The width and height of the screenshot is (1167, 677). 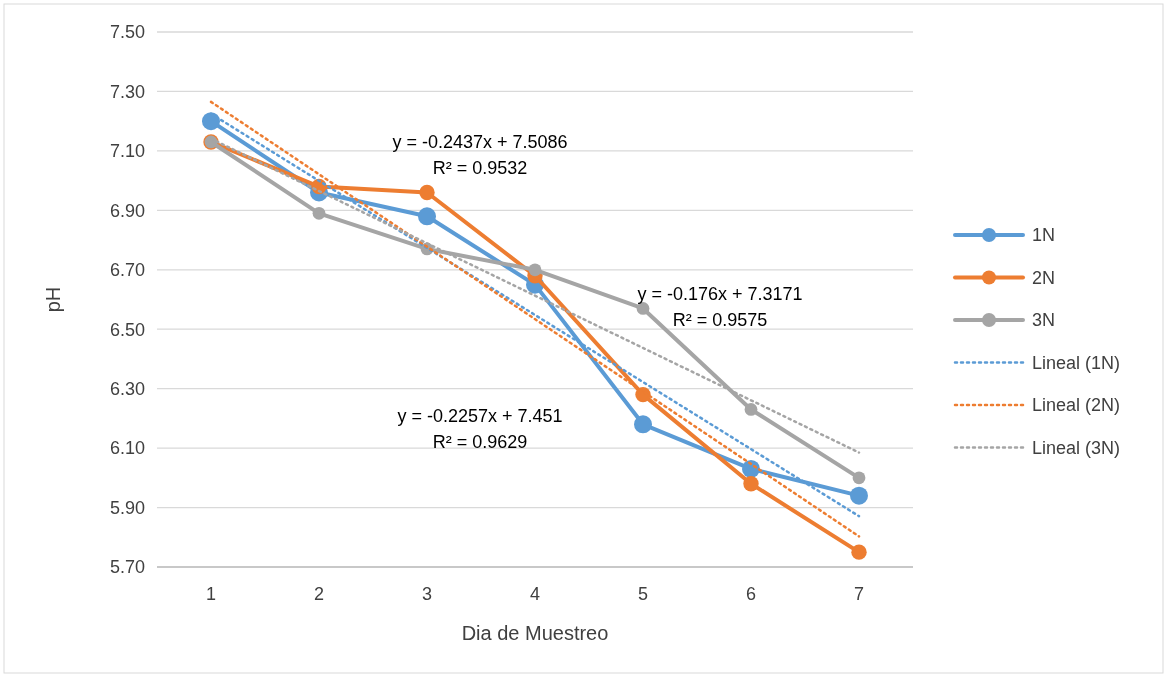 What do you see at coordinates (720, 307) in the screenshot?
I see `annotation: y = -0.176x + 7.3171 R² = 0.9575` at bounding box center [720, 307].